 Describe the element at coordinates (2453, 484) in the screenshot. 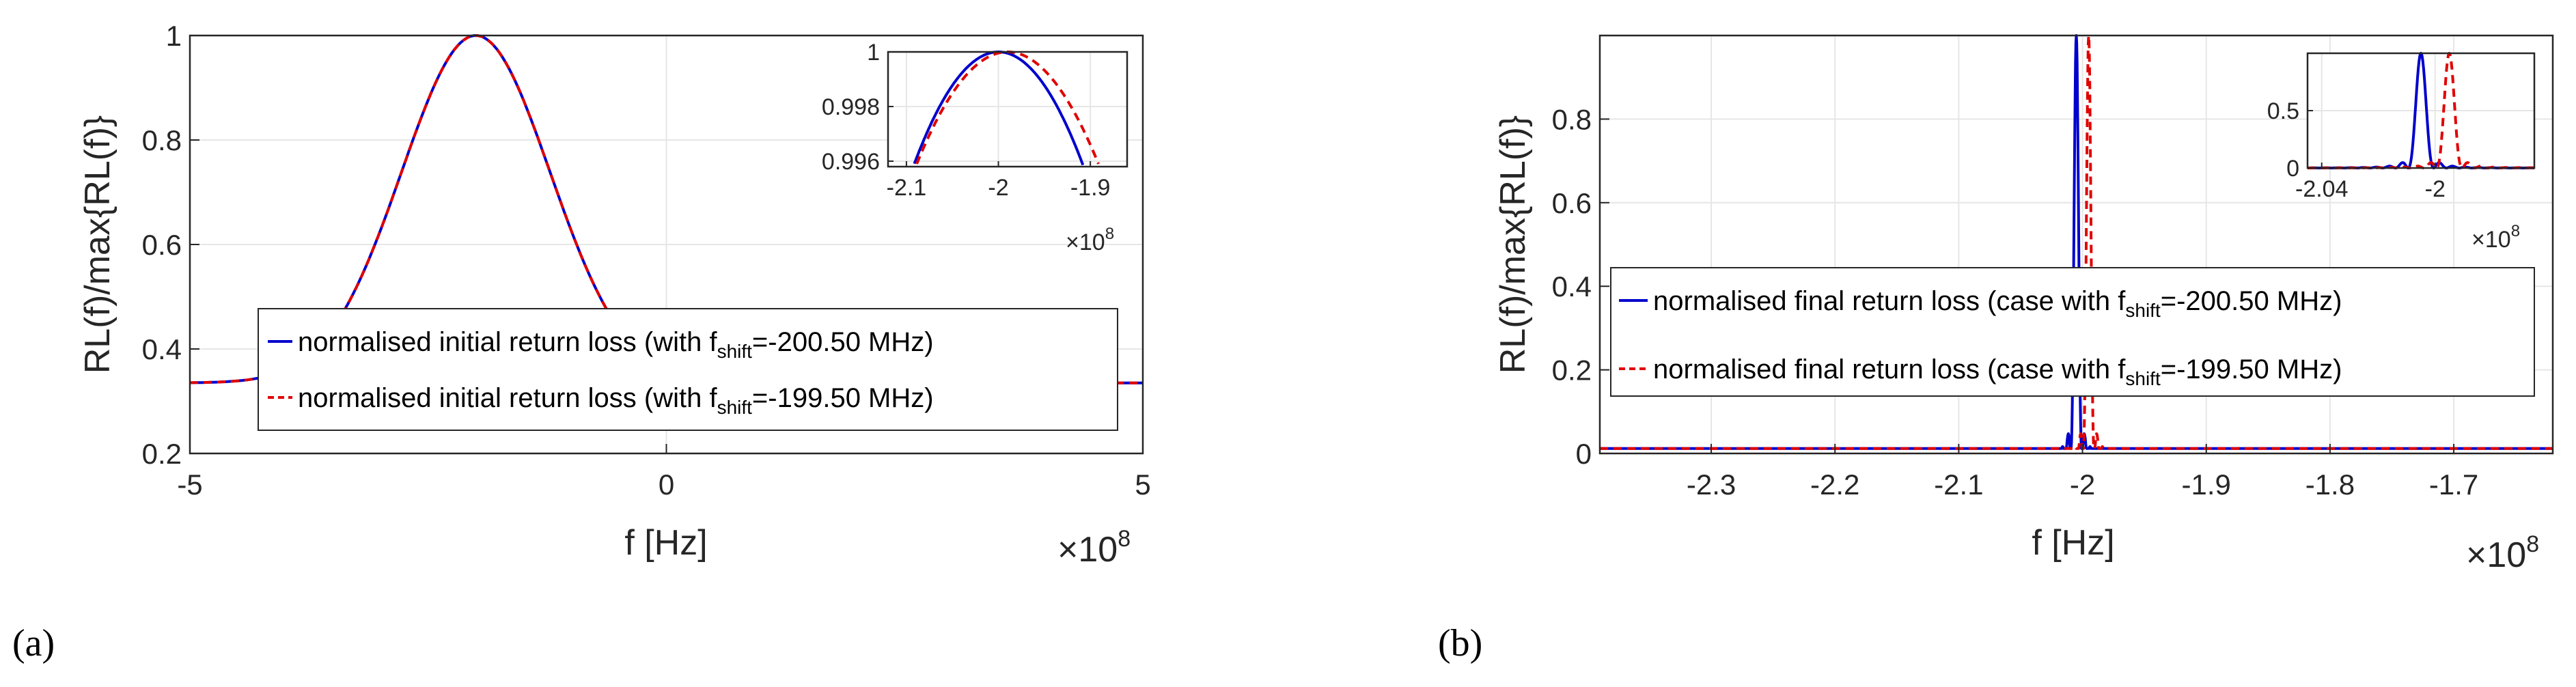

I see `panel-b-xtick-label-6: -1.7` at that location.